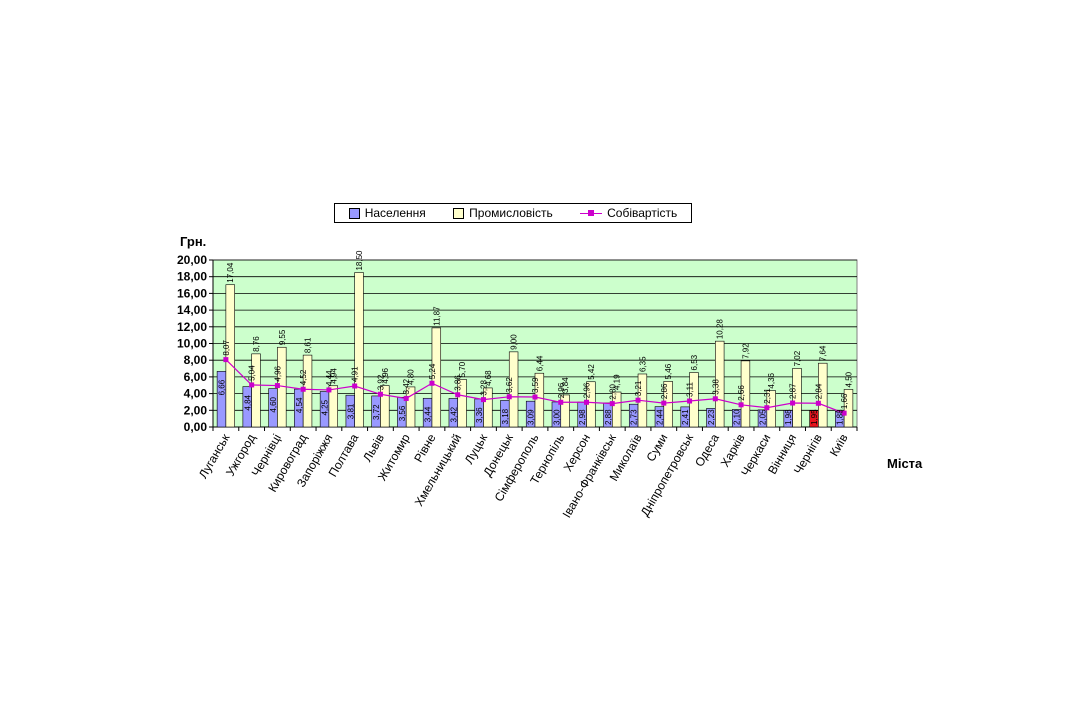 This screenshot has height=720, width=1080. Describe the element at coordinates (483, 387) in the screenshot. I see `data-label-cost: 3,28` at that location.